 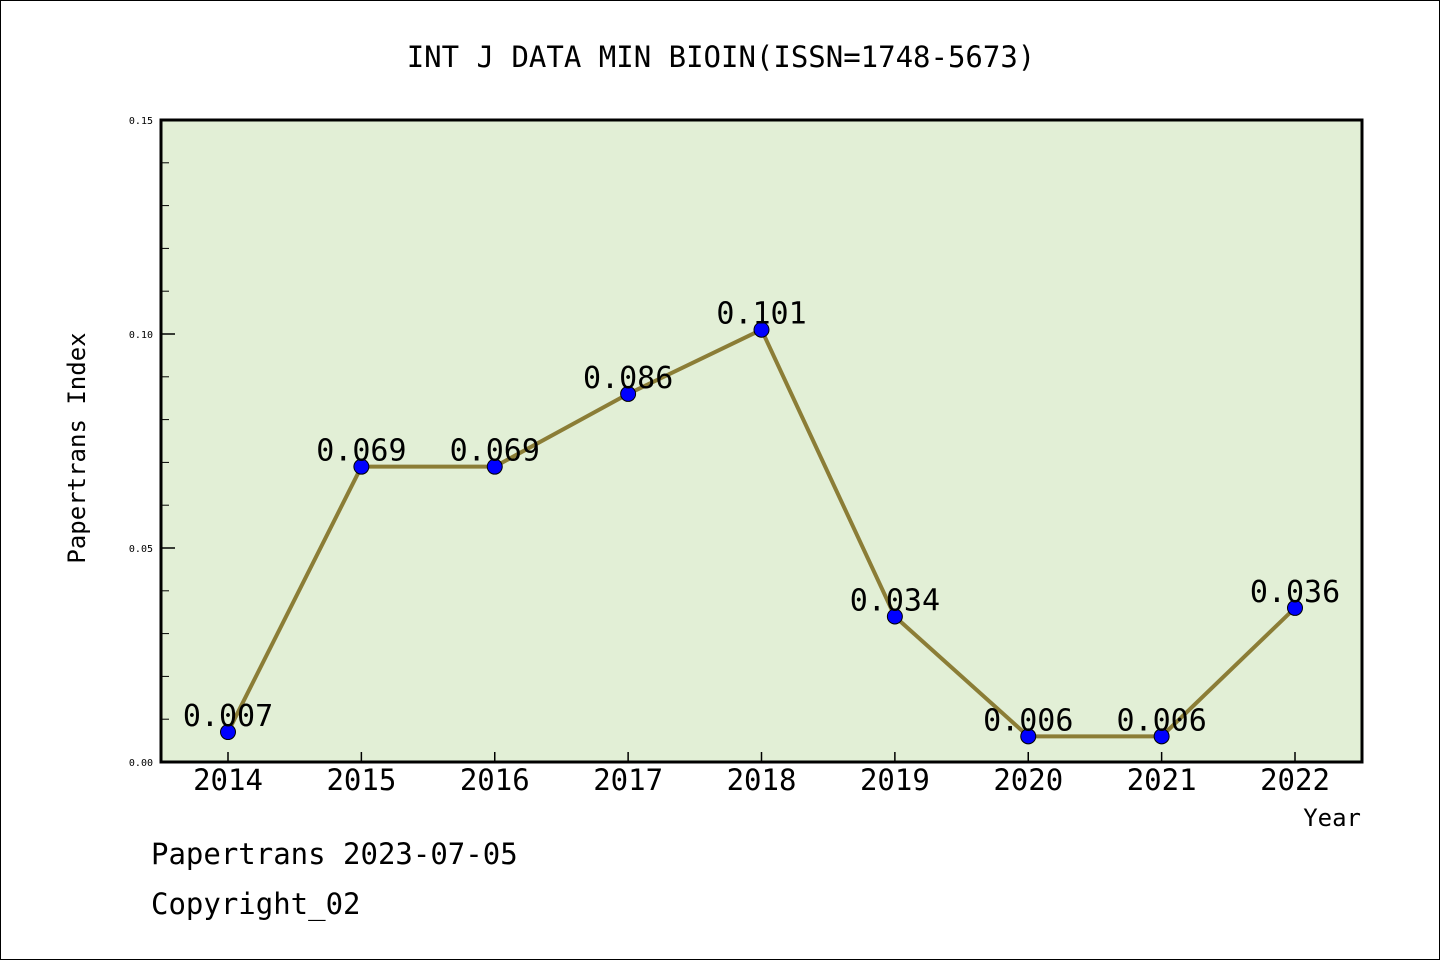 What do you see at coordinates (721, 57) in the screenshot?
I see `chart-title: INT J DATA MIN BIOIN(ISSN=1748-5673)` at bounding box center [721, 57].